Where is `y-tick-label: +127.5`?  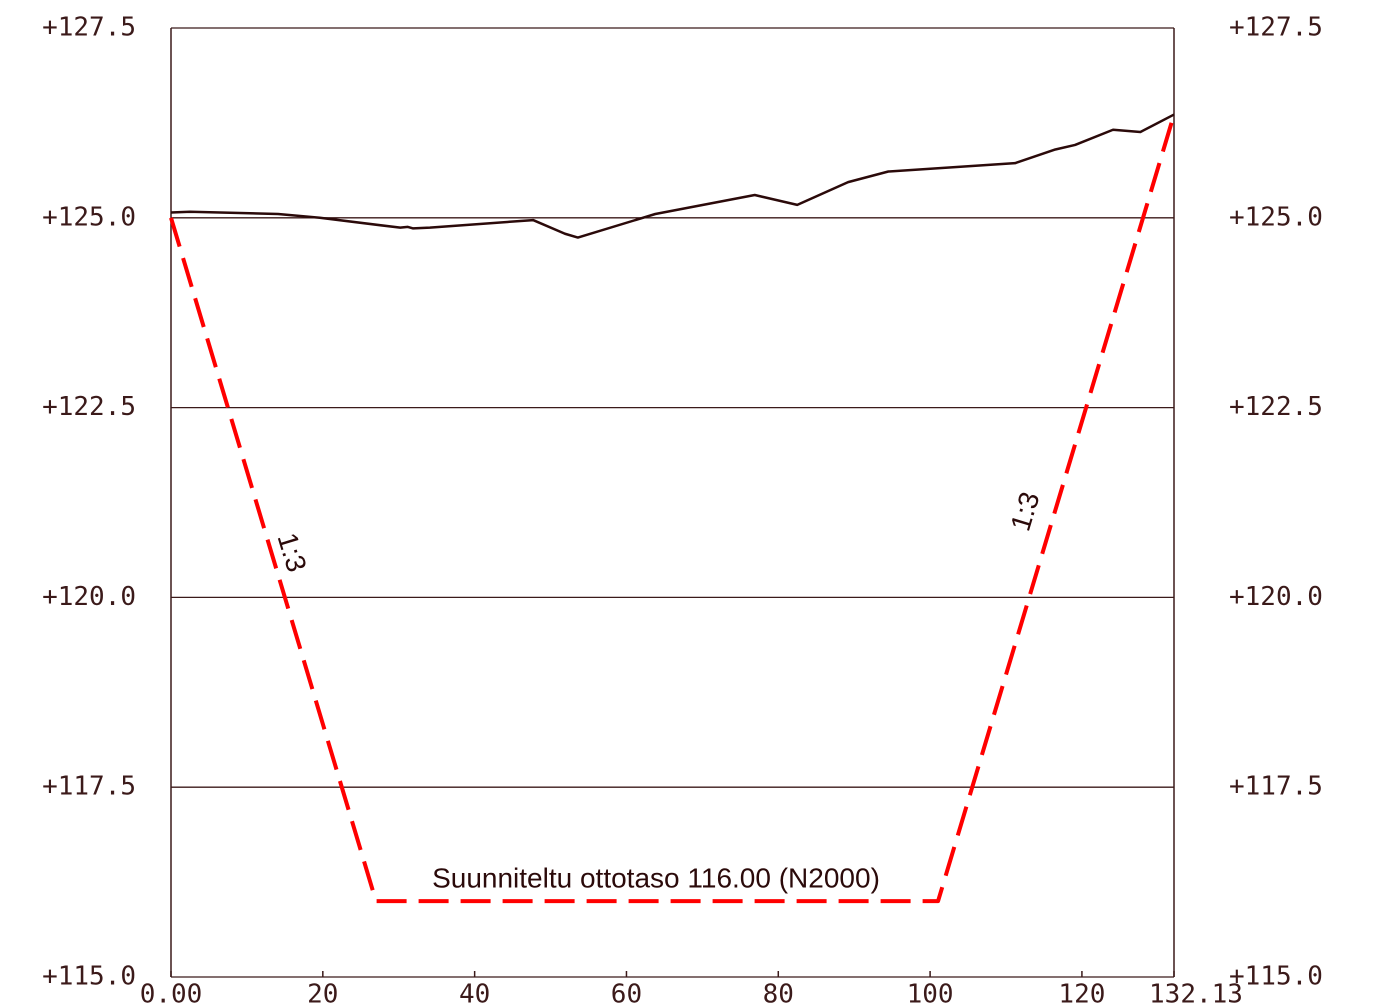
y-tick-label: +127.5 is located at coordinates (89, 28).